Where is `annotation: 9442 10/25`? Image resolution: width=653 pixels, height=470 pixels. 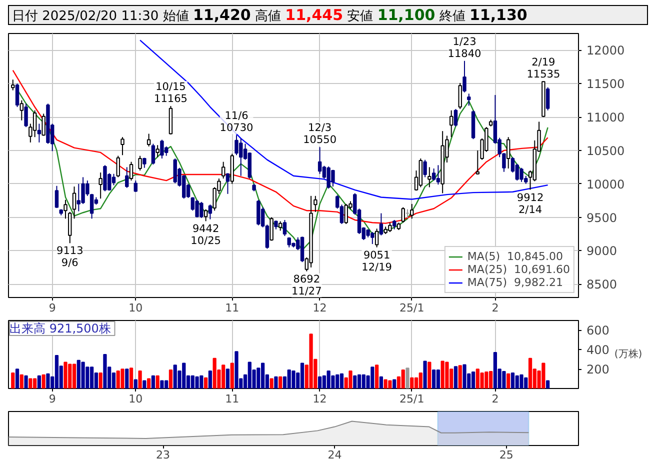
annotation: 9442 10/25 is located at coordinates (205, 235).